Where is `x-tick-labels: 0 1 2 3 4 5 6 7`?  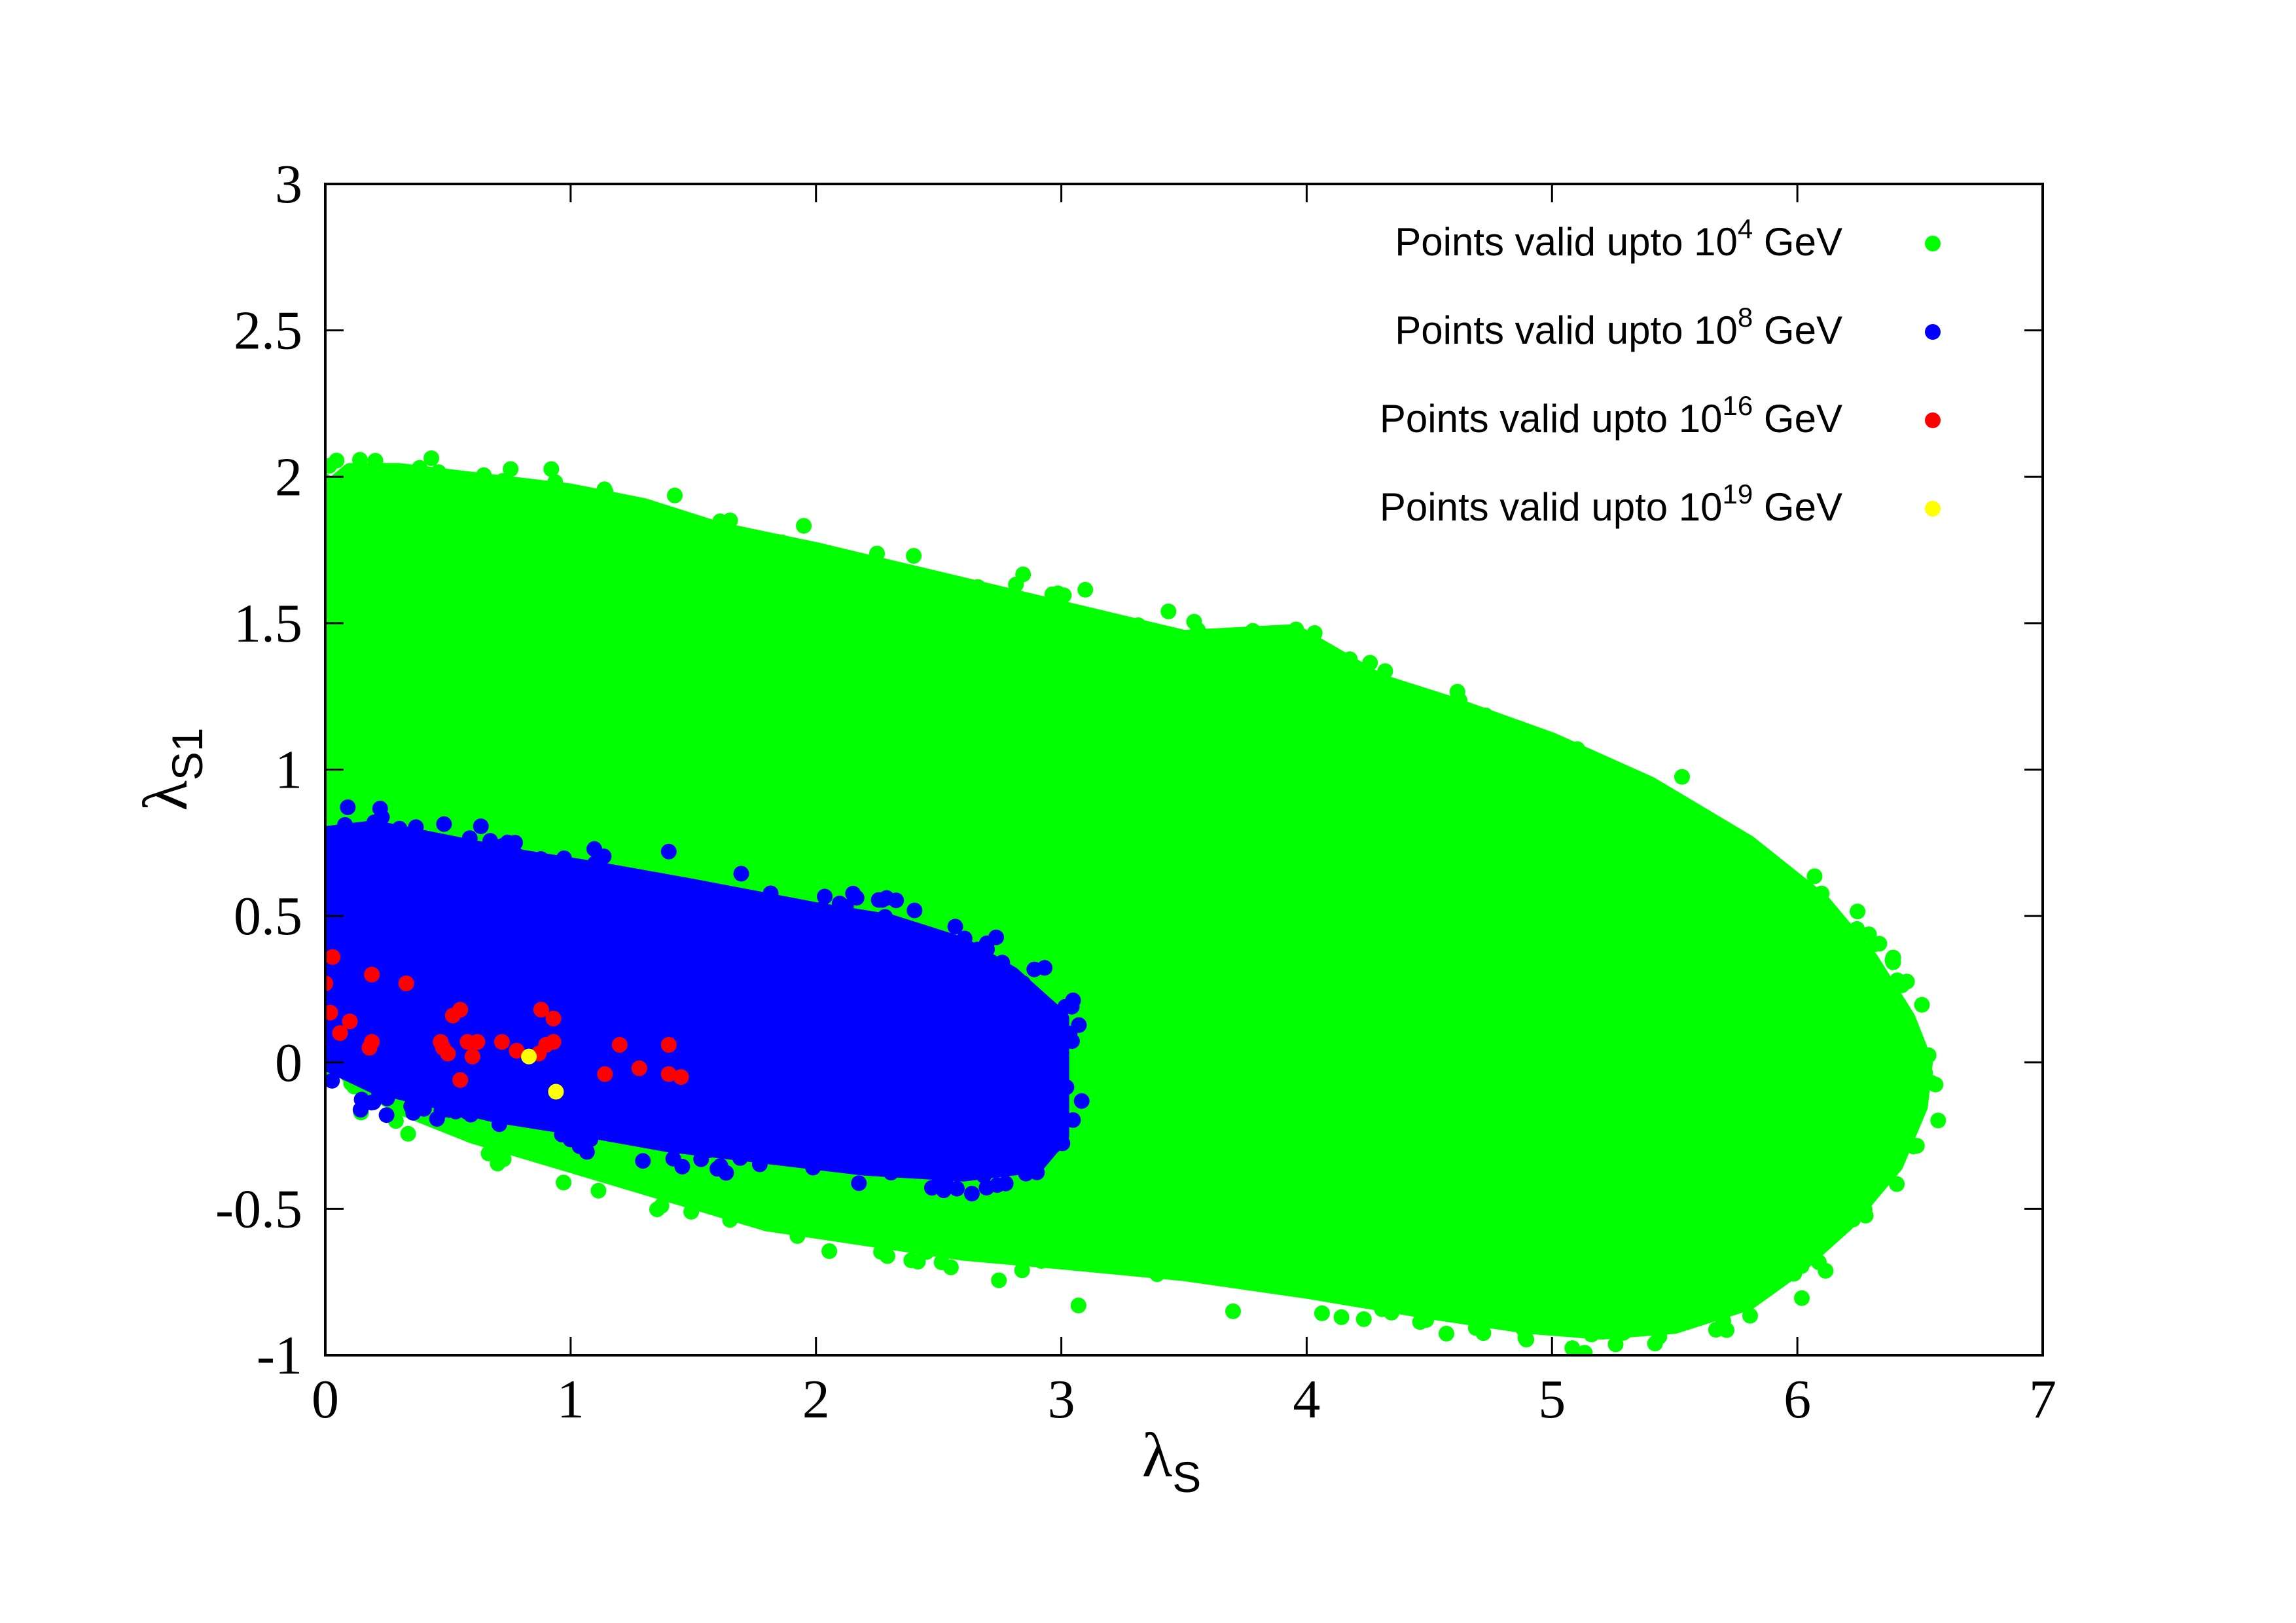
x-tick-labels: 0 1 2 3 4 5 6 7 is located at coordinates (1184, 1399).